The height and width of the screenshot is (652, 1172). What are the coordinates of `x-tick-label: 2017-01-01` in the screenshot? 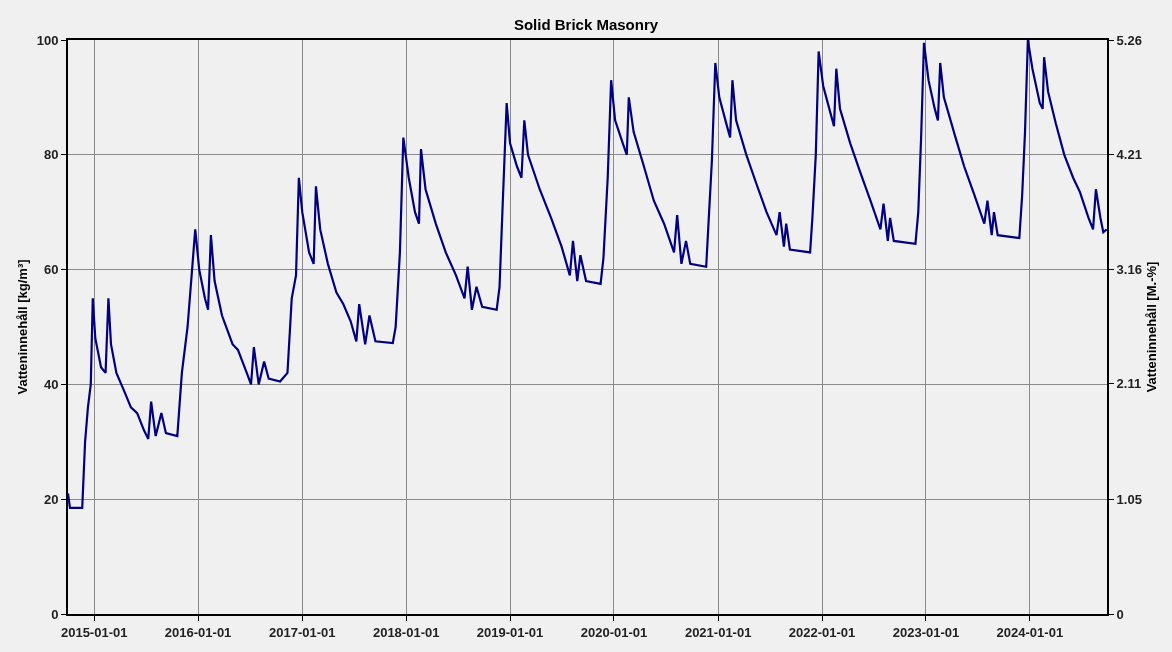 It's located at (302, 632).